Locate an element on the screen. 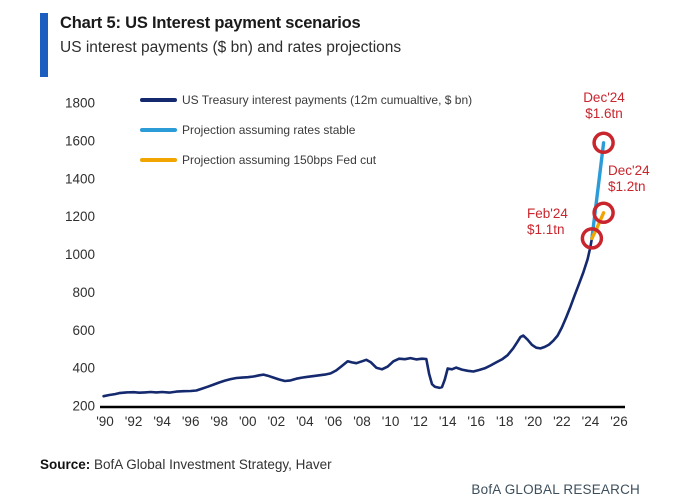  annotation-feb24-1-1tn: Feb'24 $1.1tn is located at coordinates (552, 222).